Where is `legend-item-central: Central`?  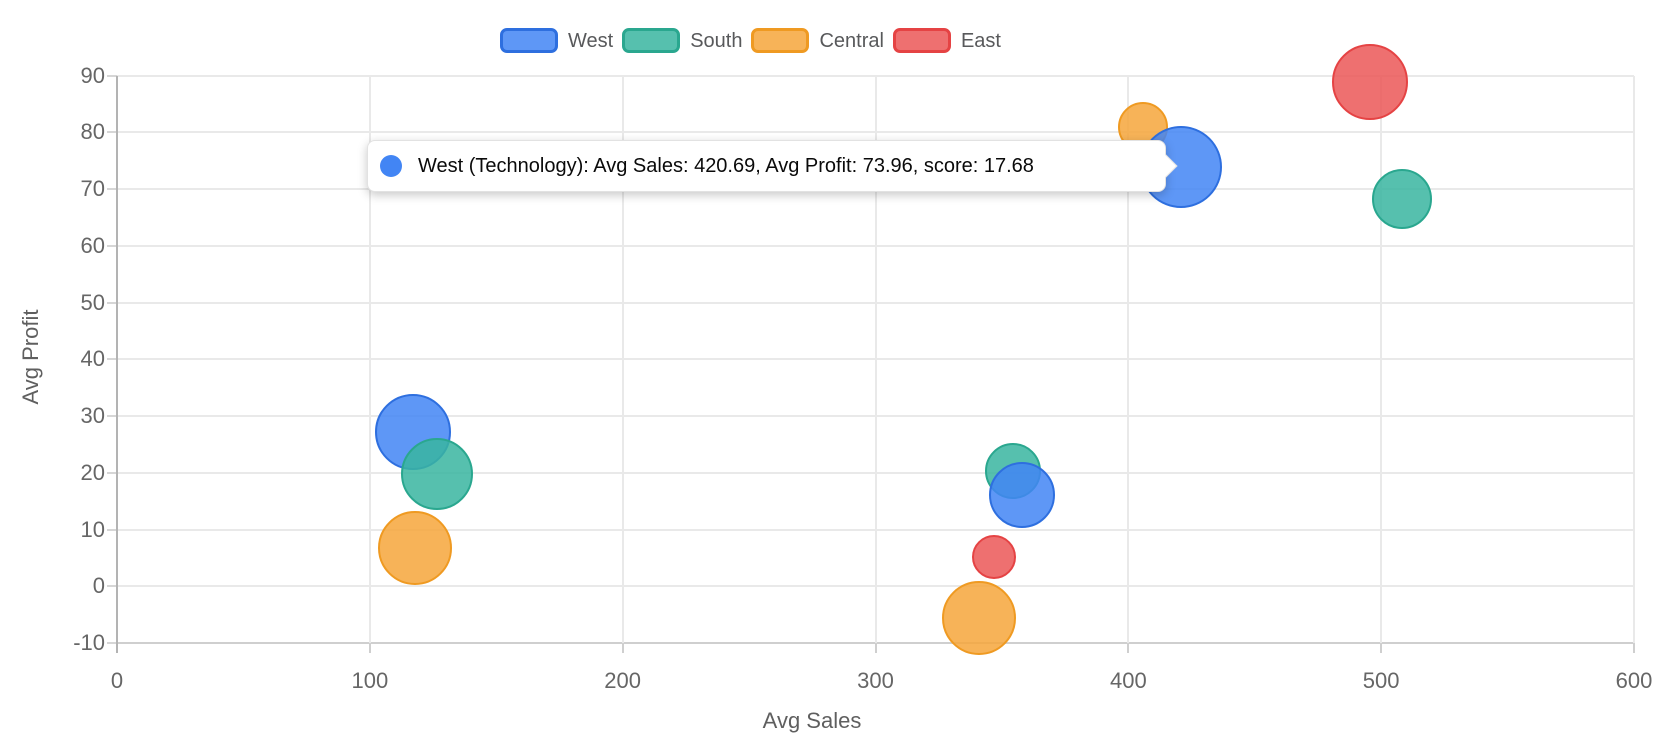 legend-item-central: Central is located at coordinates (817, 40).